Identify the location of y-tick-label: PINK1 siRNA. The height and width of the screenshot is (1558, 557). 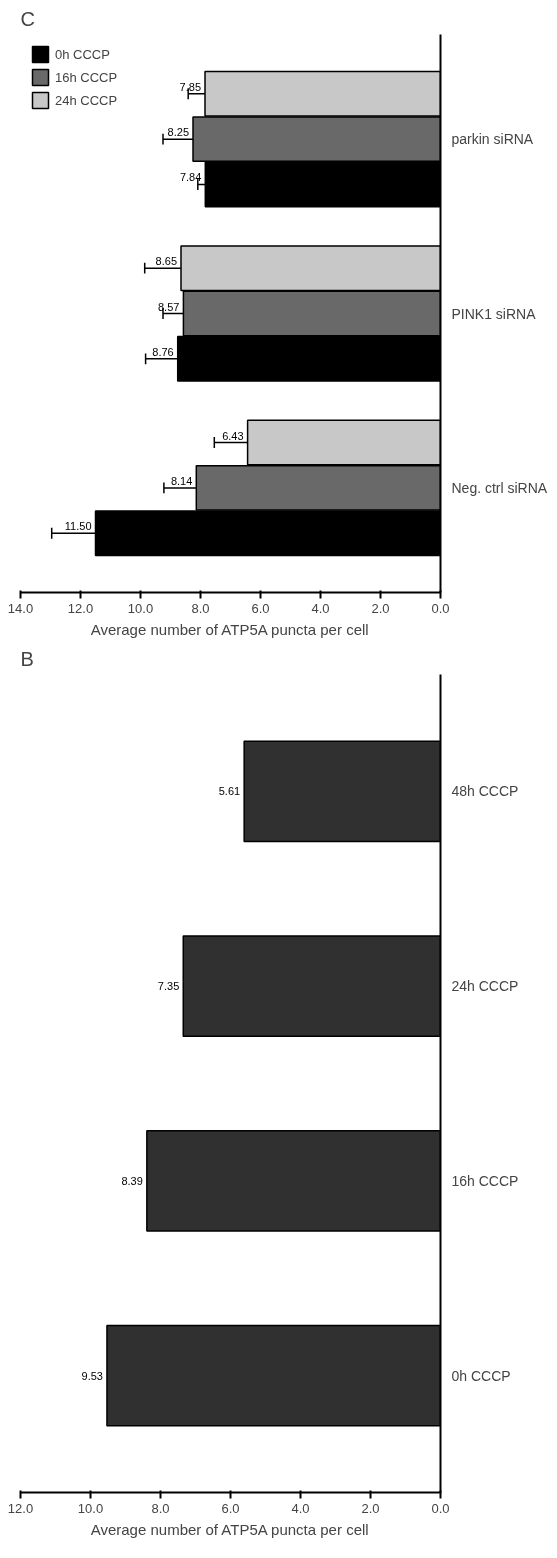
(494, 313).